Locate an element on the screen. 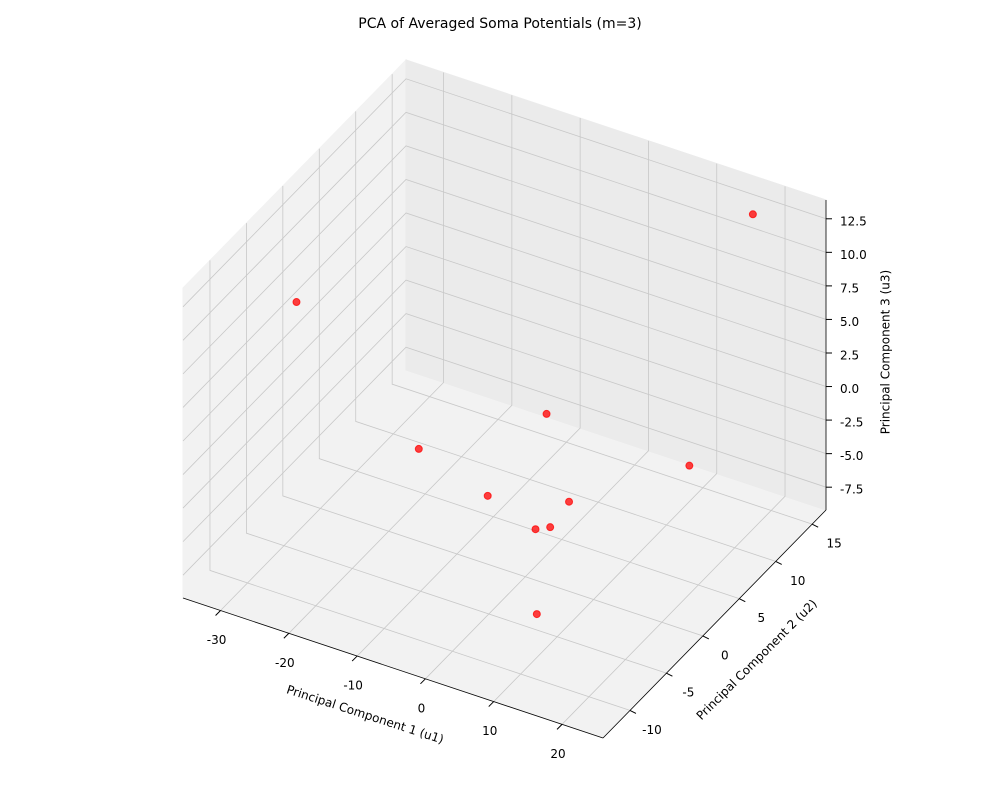 This screenshot has width=1000, height=804. x-tick-label: 20 is located at coordinates (557, 754).